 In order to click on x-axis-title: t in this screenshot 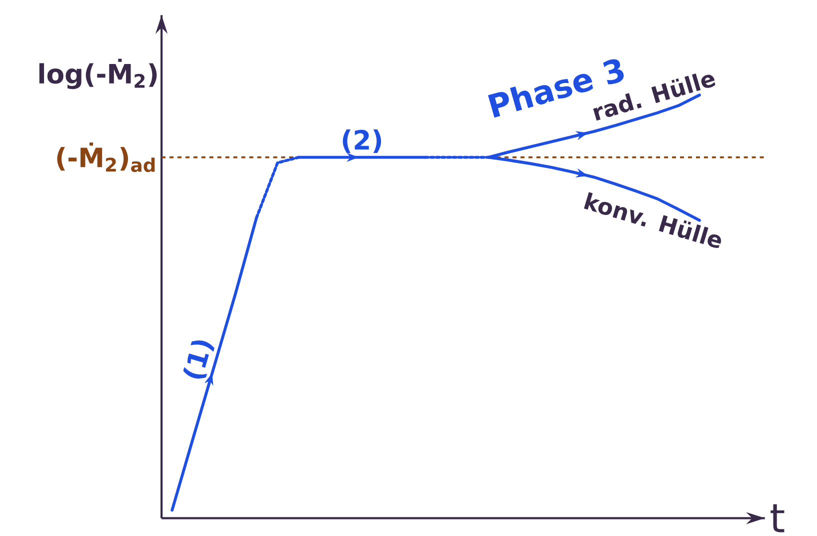, I will do `click(777, 518)`.